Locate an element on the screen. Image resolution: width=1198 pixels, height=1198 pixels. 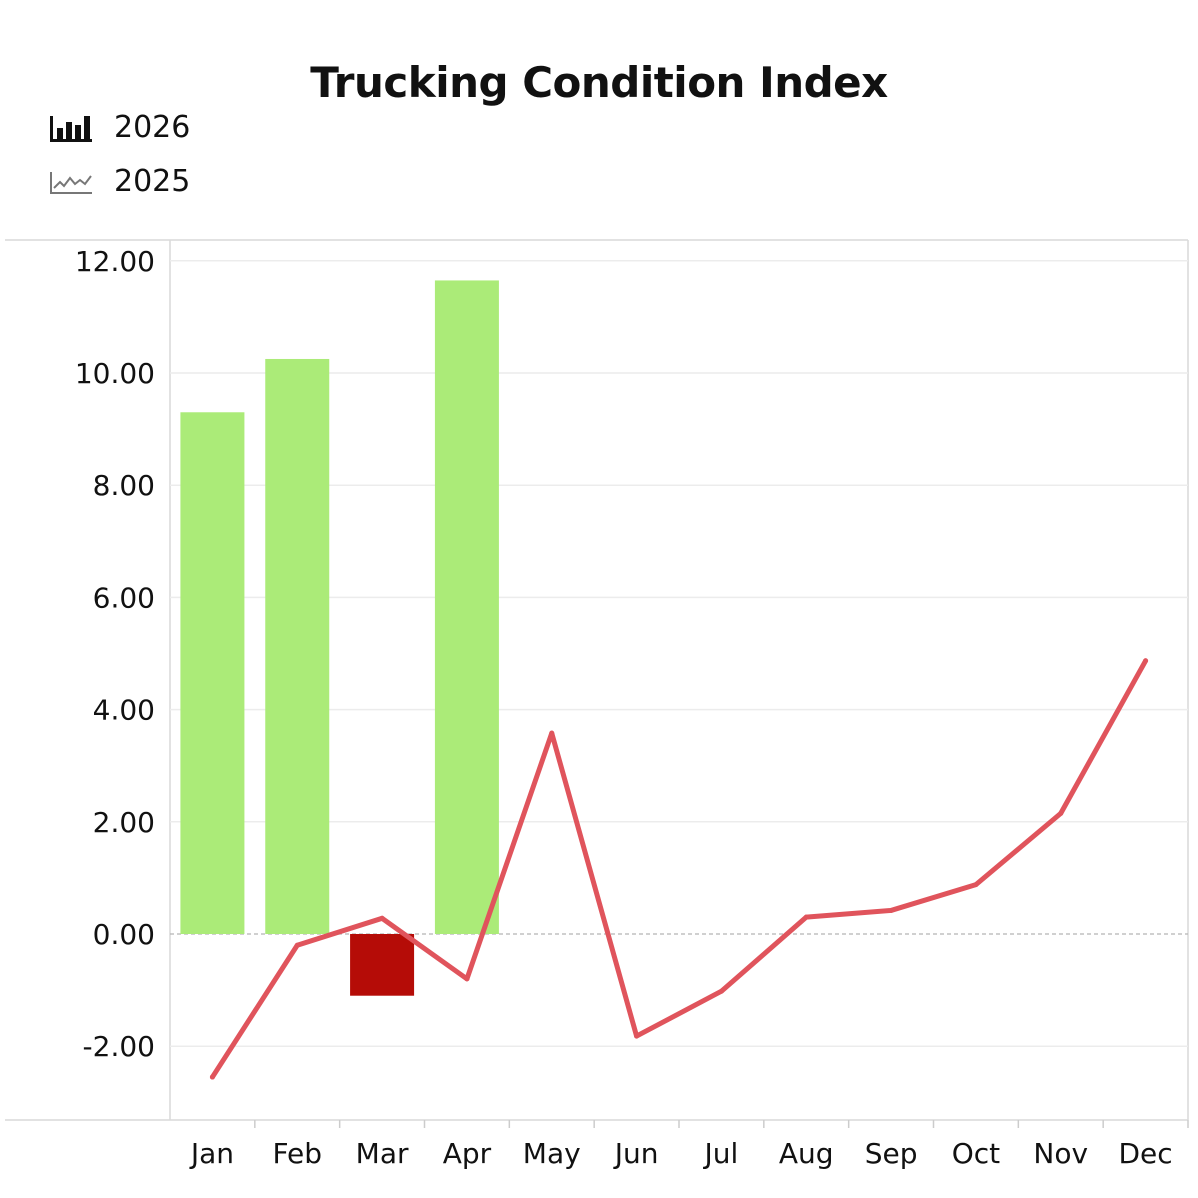
point-2025-jun is located at coordinates (637, 1036).